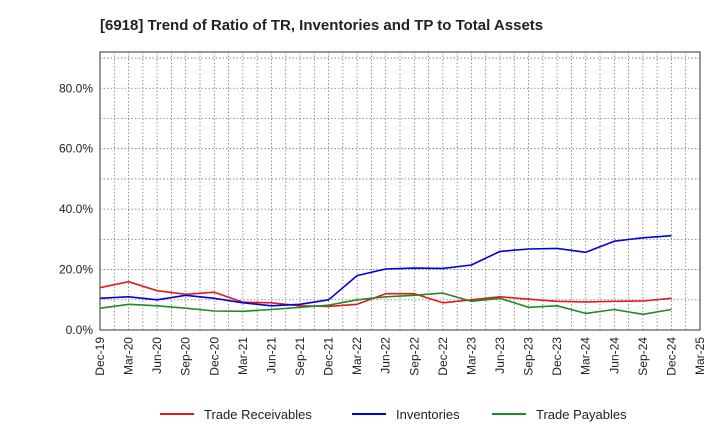 The height and width of the screenshot is (440, 720). Describe the element at coordinates (700, 356) in the screenshot. I see `x-tick-label: Mar-25` at that location.